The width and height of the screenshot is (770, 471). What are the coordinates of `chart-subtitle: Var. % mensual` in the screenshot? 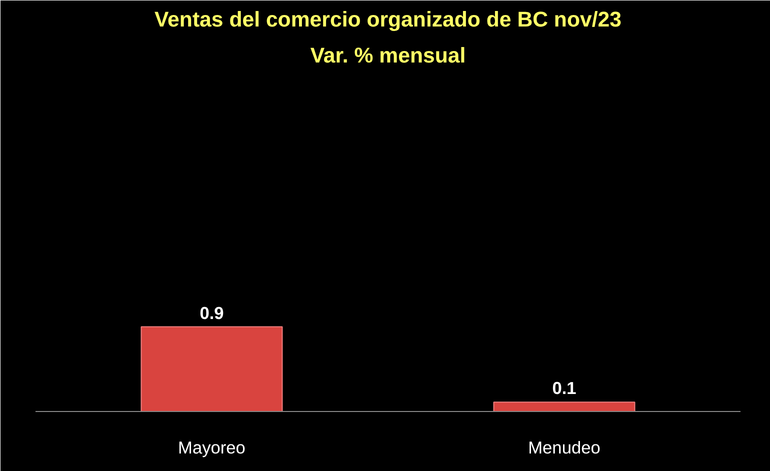 It's located at (388, 56).